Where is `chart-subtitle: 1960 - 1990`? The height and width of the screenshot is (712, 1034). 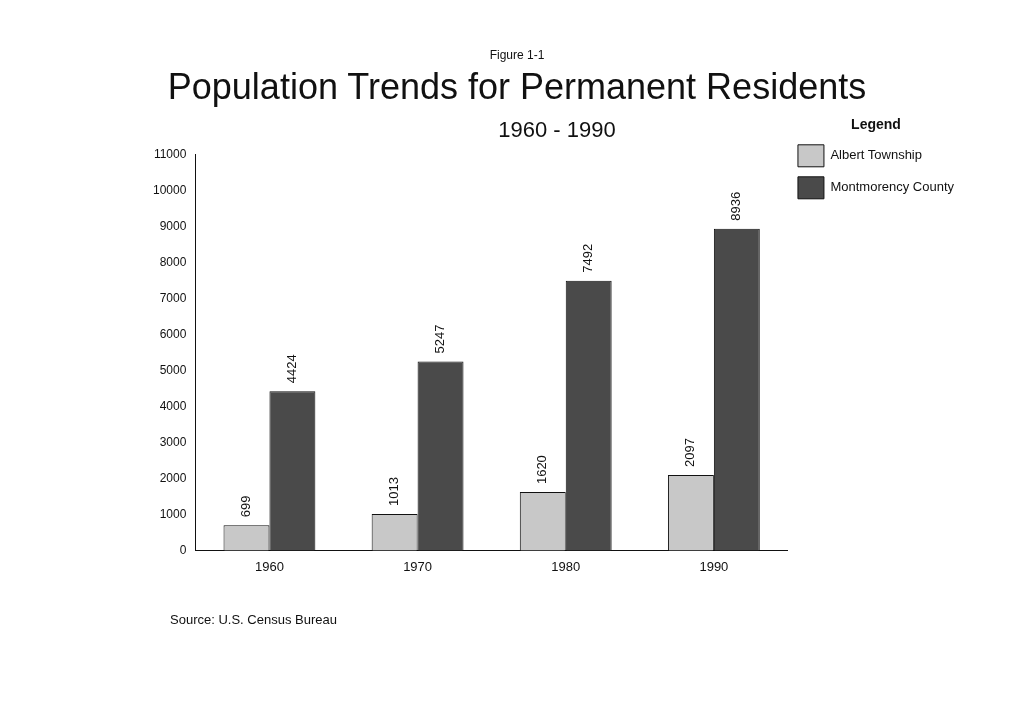
chart-subtitle: 1960 - 1990 is located at coordinates (557, 130).